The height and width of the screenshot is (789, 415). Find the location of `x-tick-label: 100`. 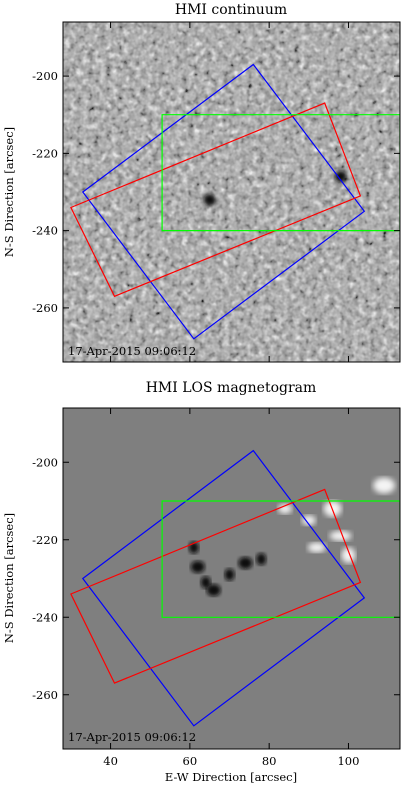

x-tick-label: 100 is located at coordinates (348, 761).